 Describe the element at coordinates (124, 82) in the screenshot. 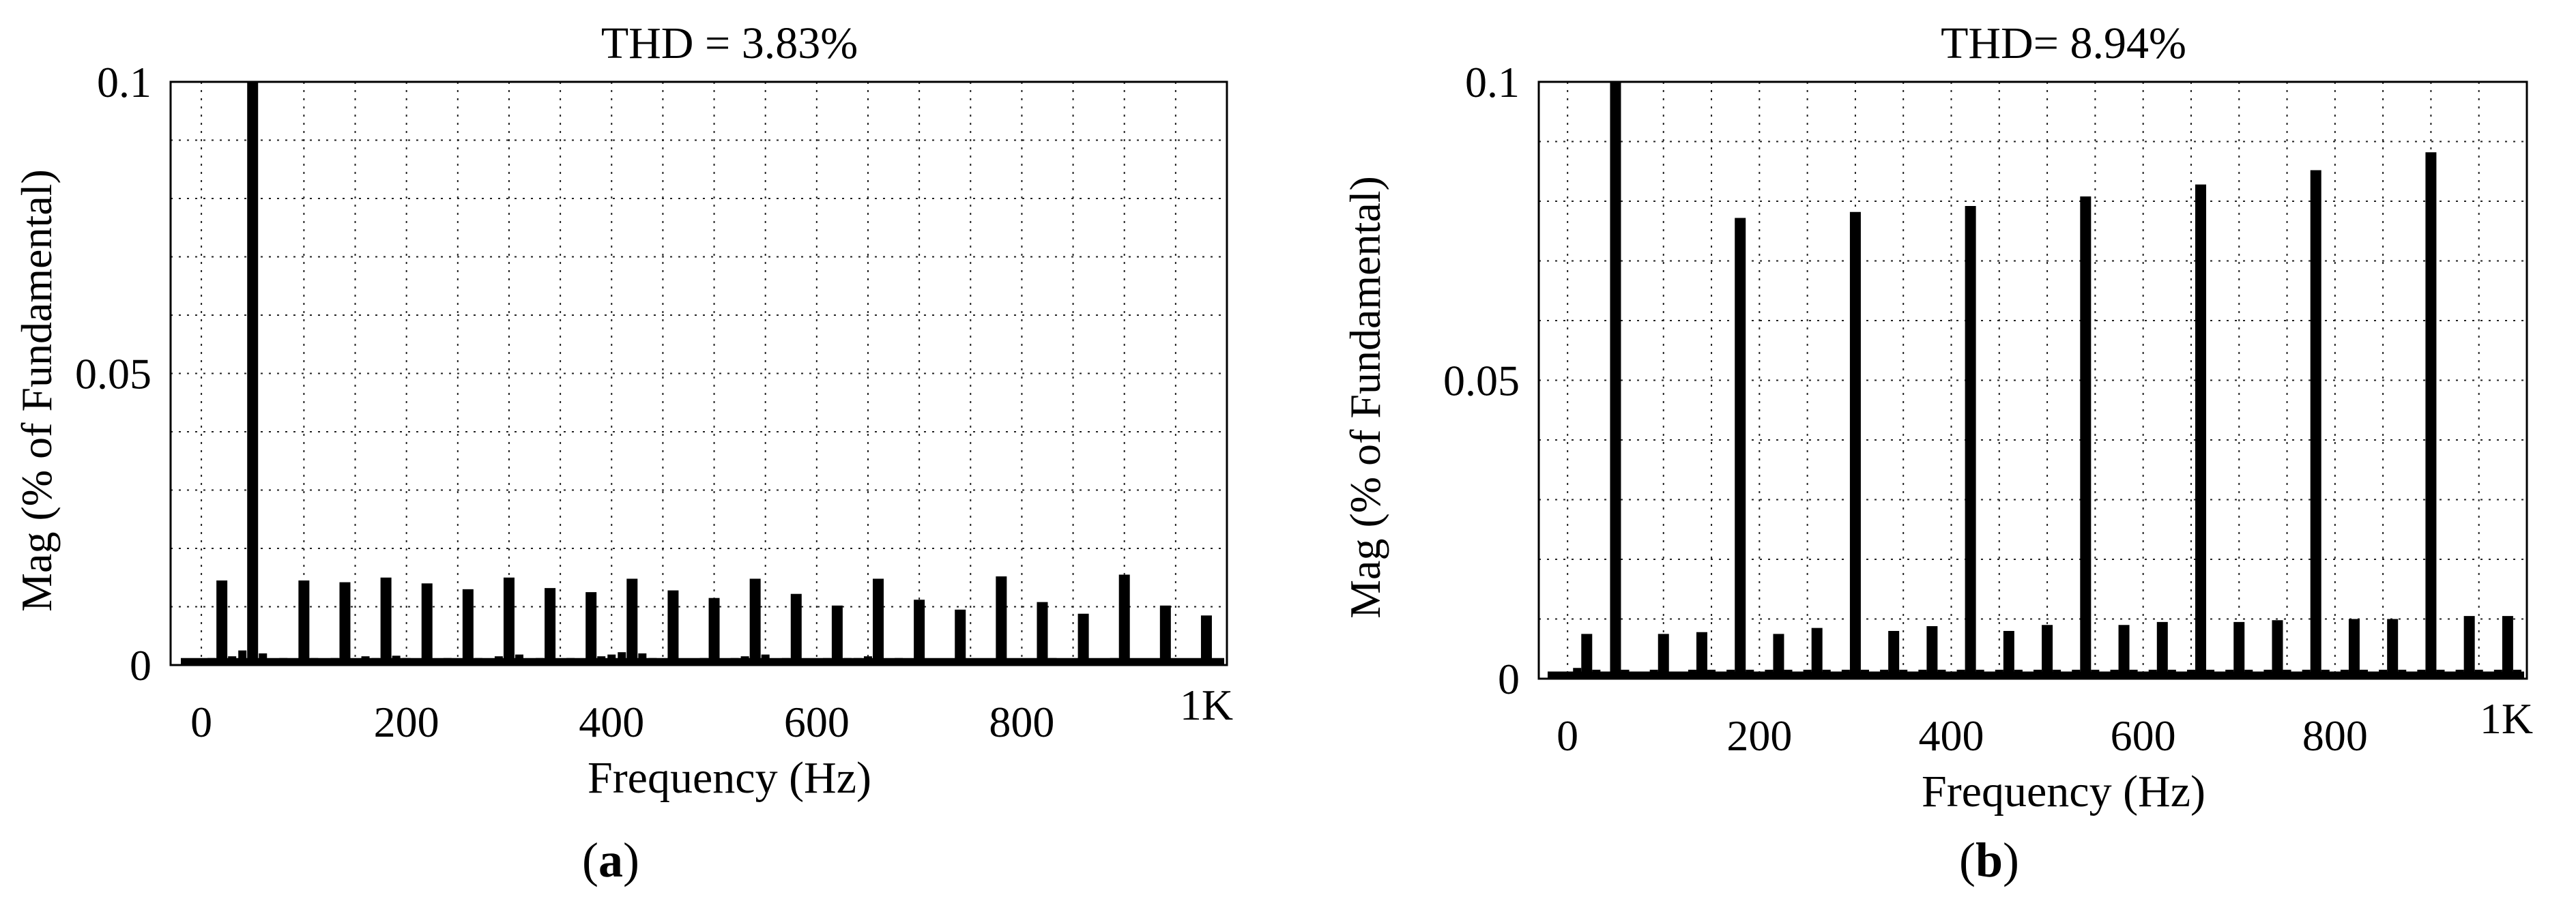

I see `y-tick-label: 0.1` at that location.